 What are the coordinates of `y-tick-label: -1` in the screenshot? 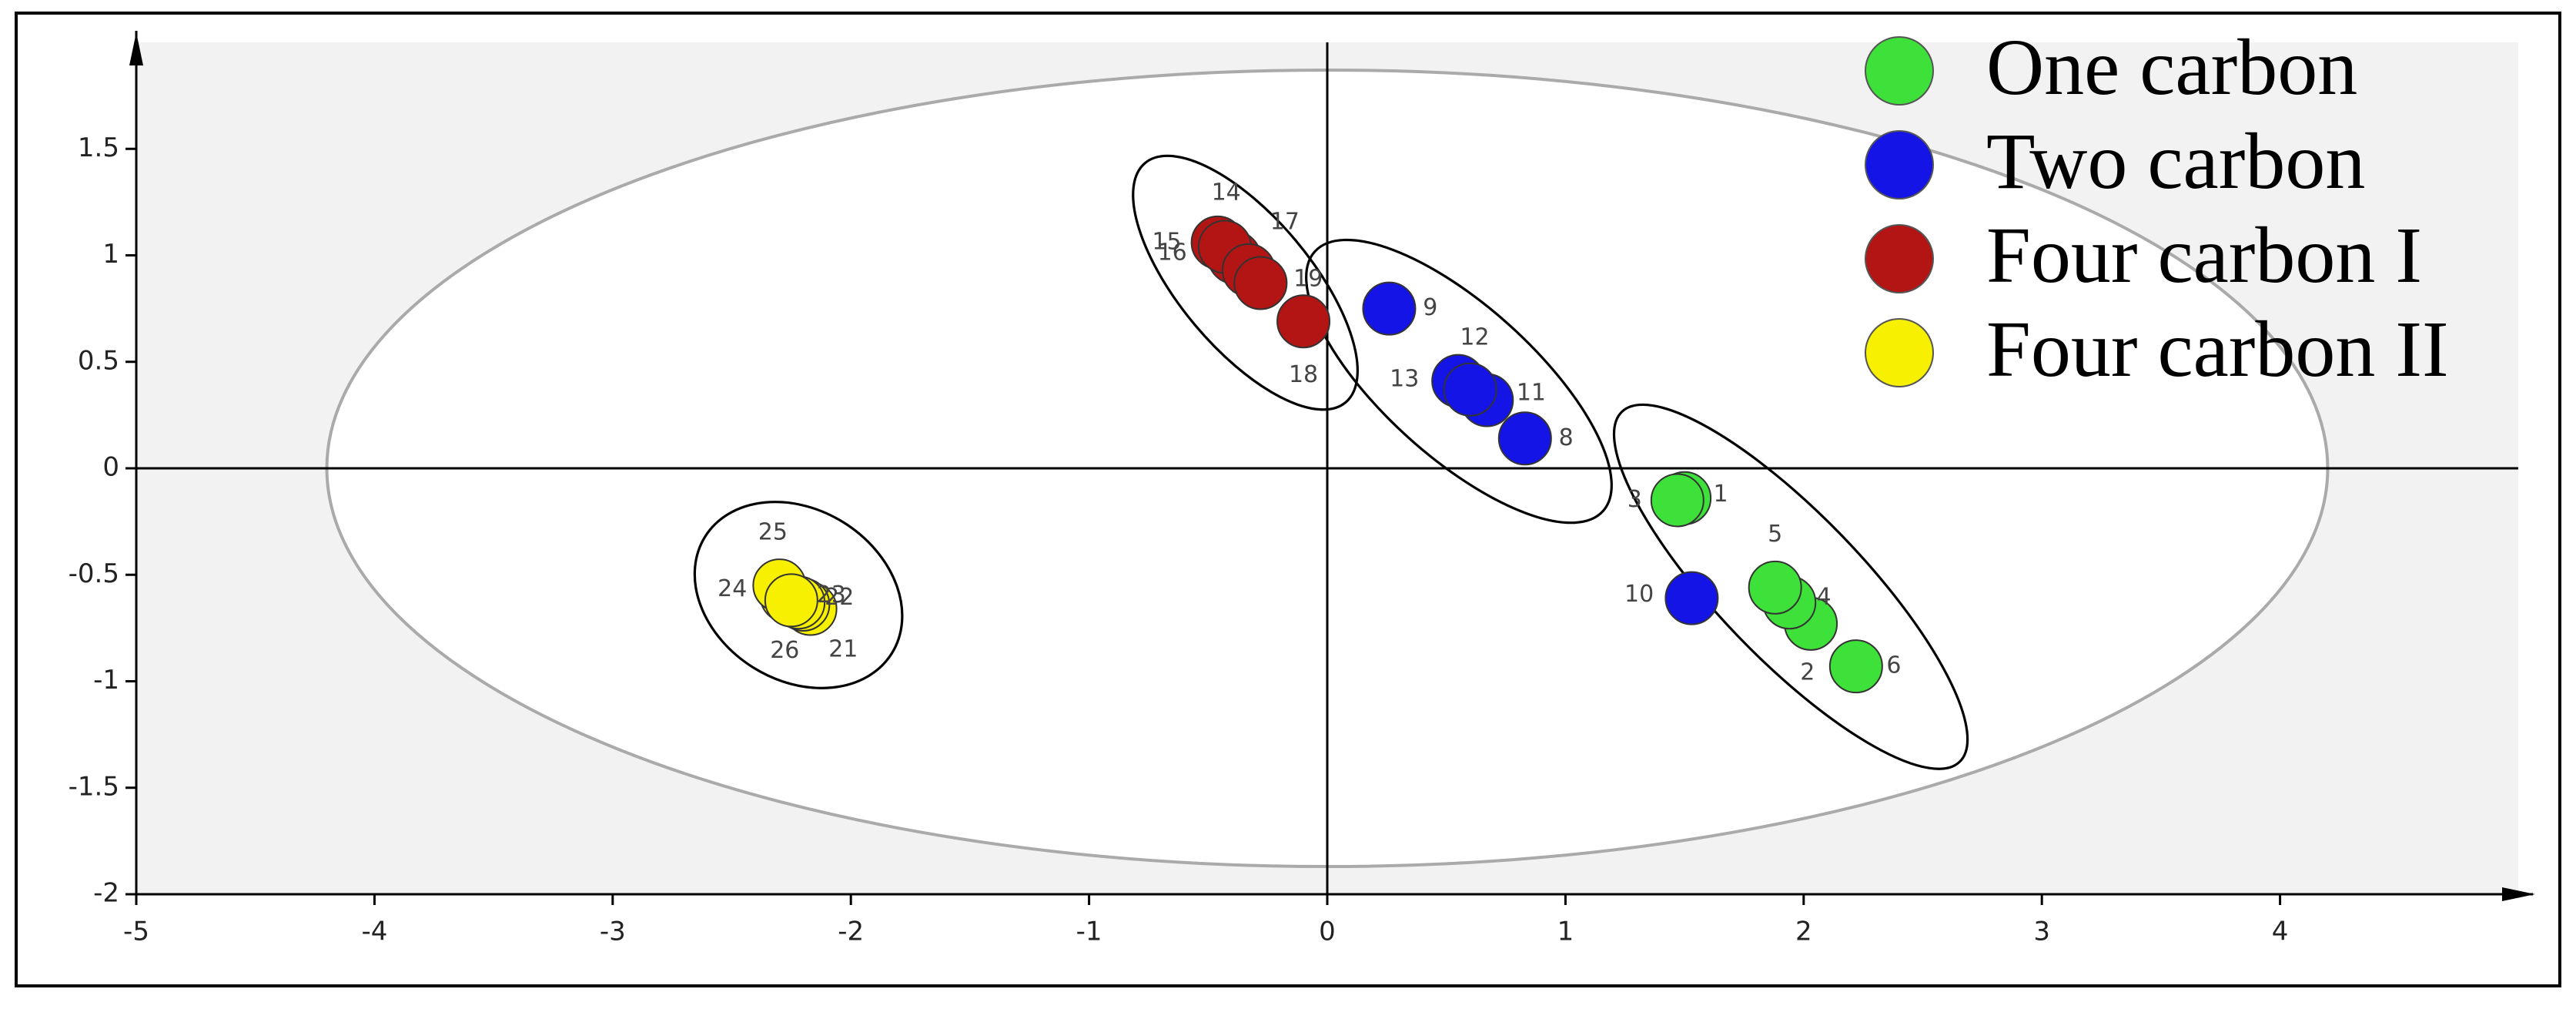 It's located at (106, 680).